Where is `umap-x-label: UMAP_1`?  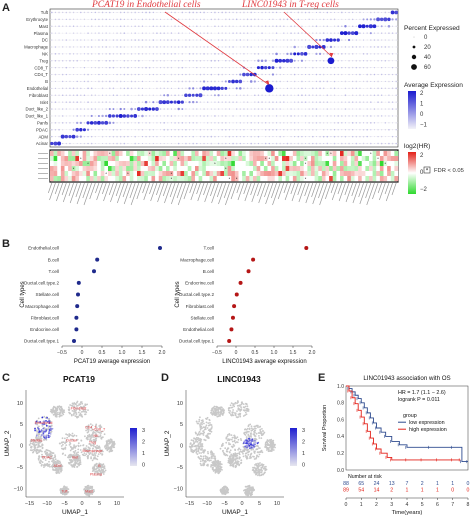 umap-x-label: UMAP_1 is located at coordinates (75, 512).